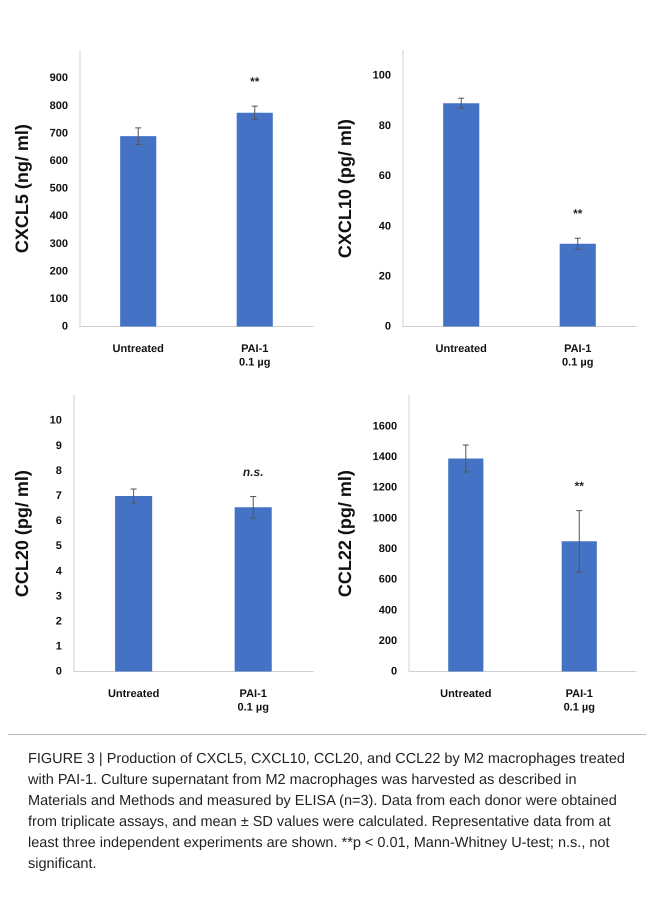 This screenshot has height=913, width=654. What do you see at coordinates (59, 596) in the screenshot?
I see `y-tick-label: 3` at bounding box center [59, 596].